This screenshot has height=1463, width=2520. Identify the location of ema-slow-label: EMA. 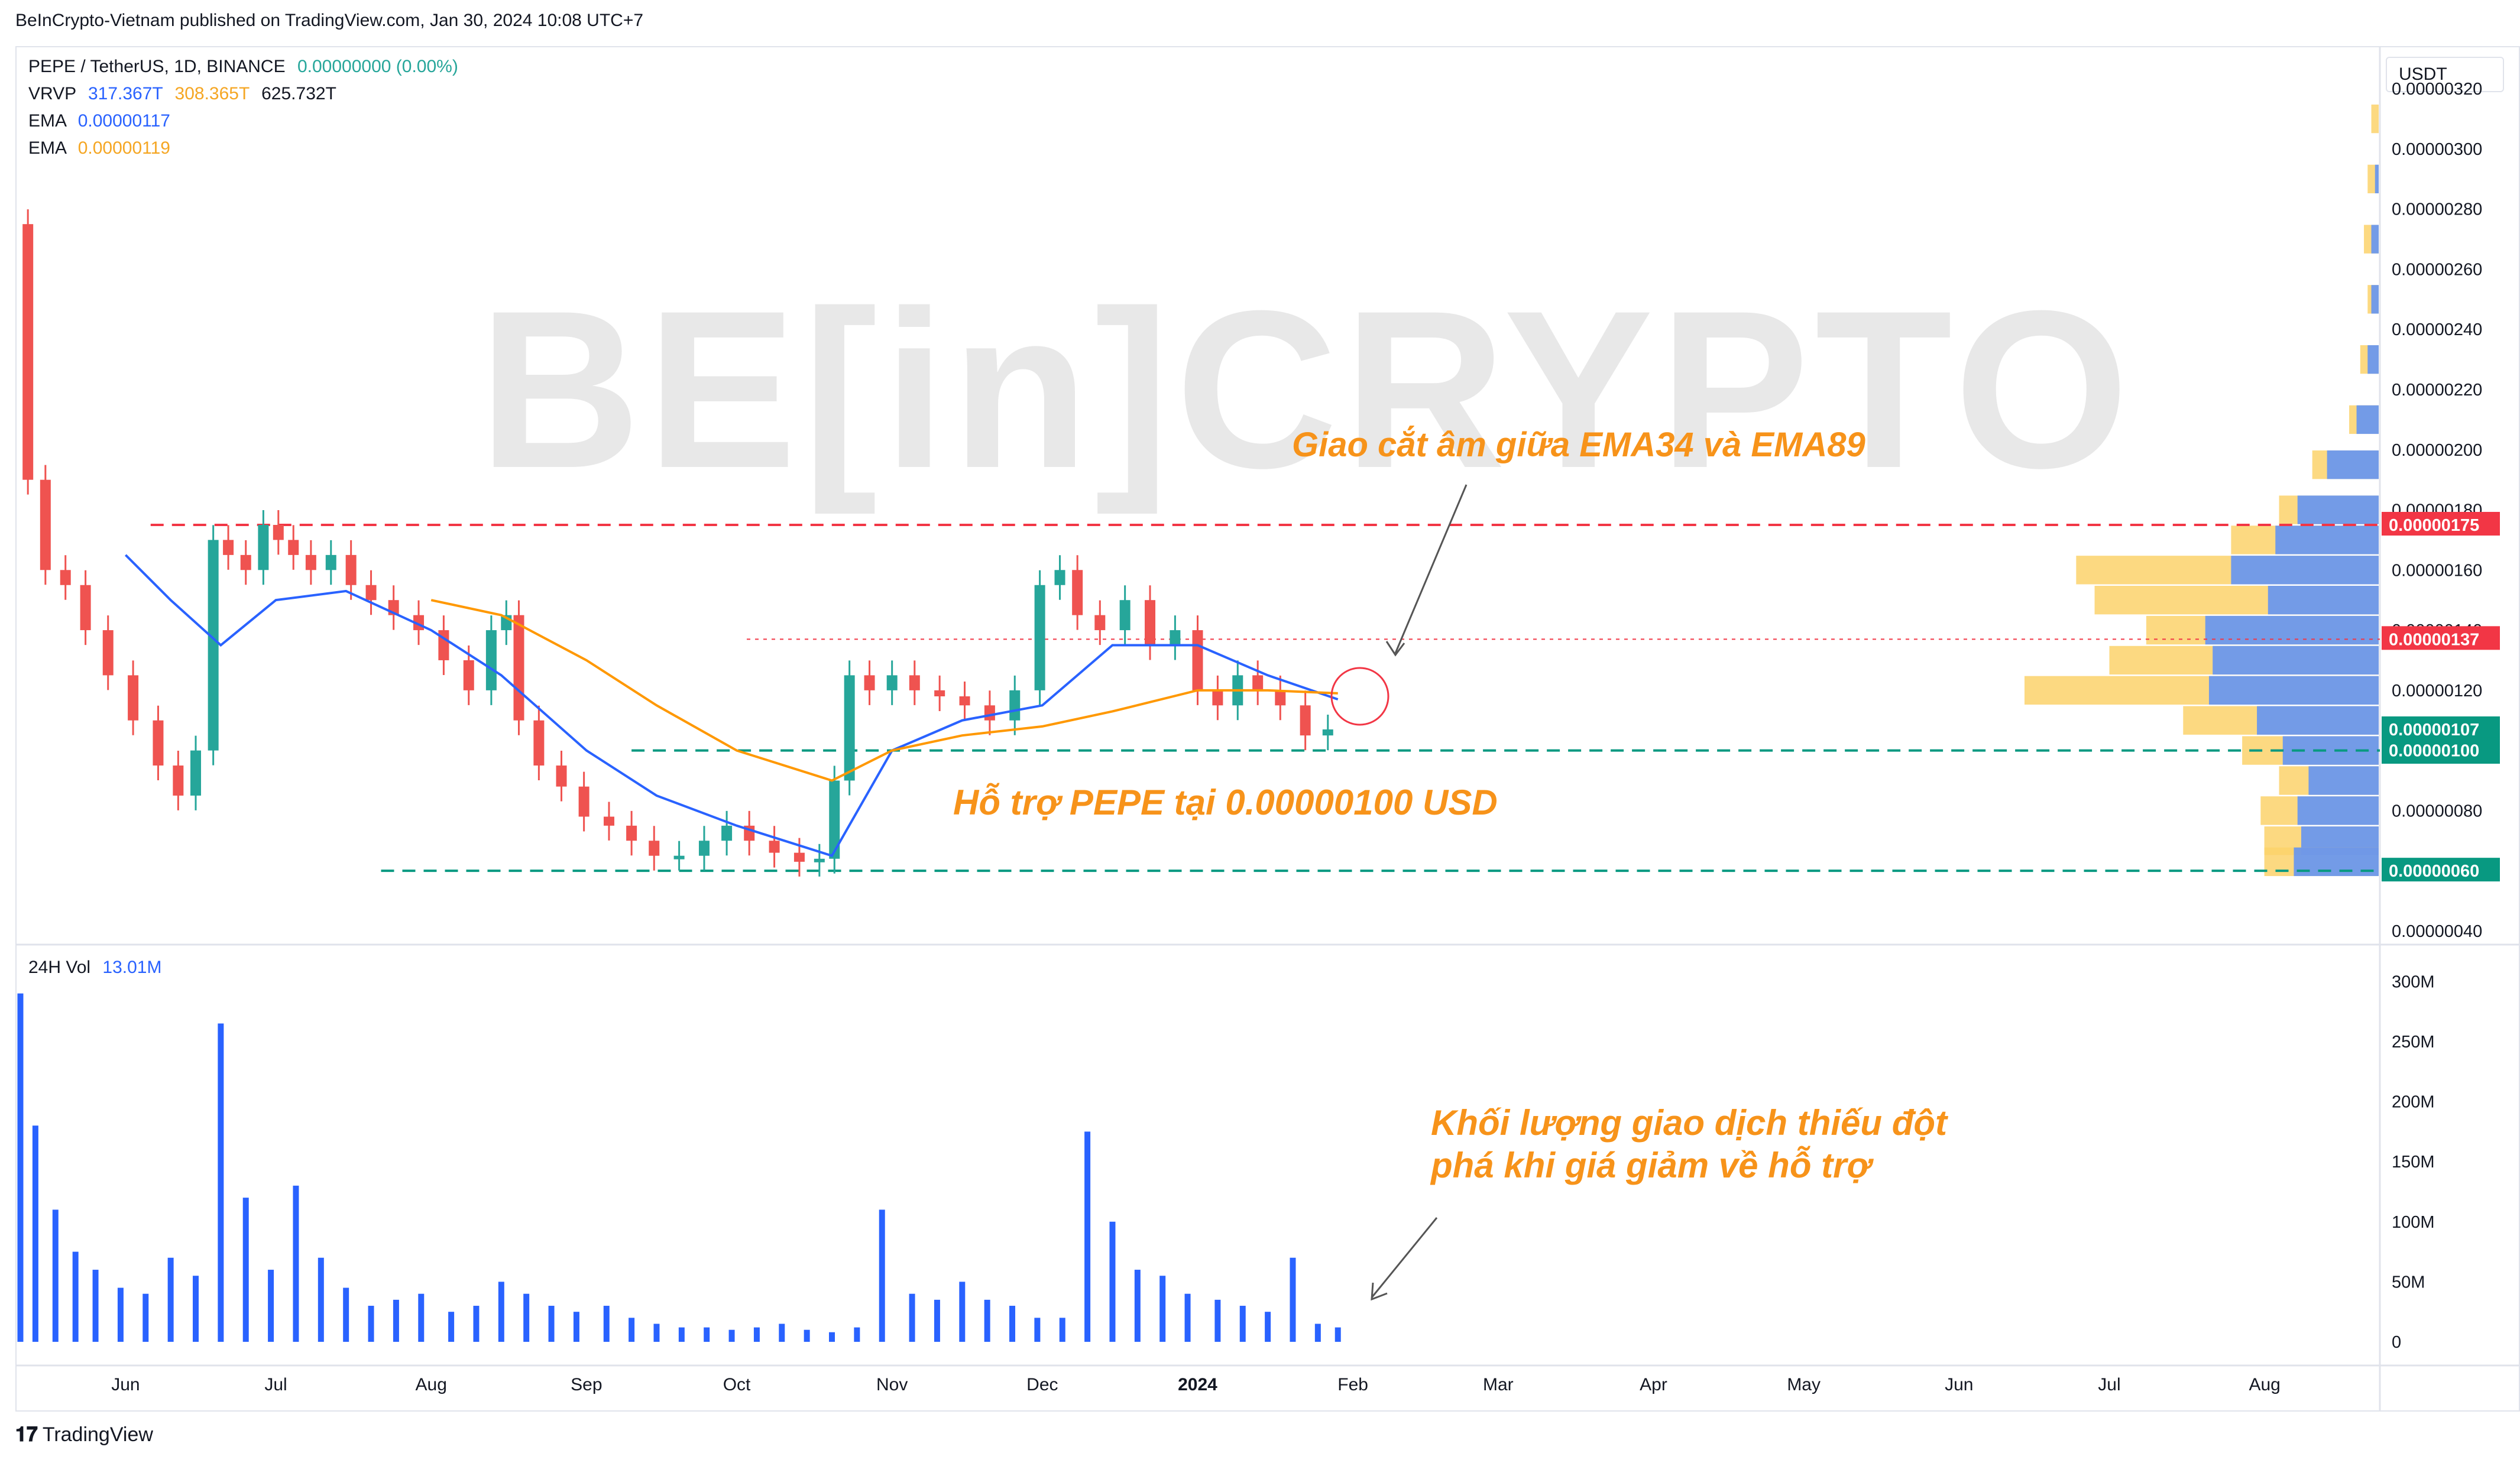
(47, 148).